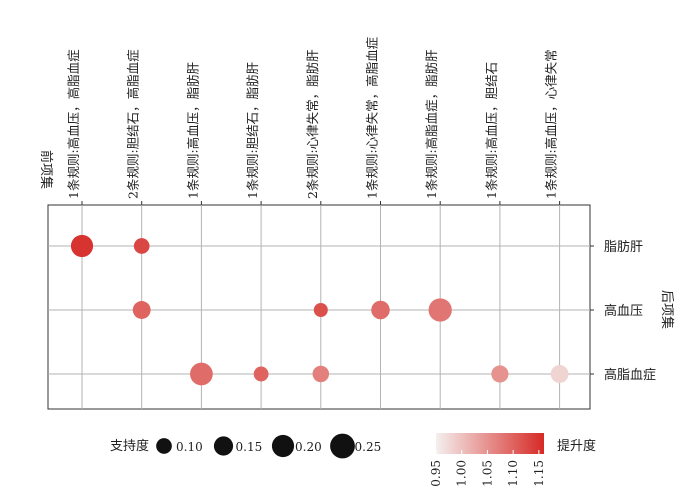  Describe the element at coordinates (551, 124) in the screenshot. I see `x-tick-label: 1条规则:高血压，心律失常` at that location.